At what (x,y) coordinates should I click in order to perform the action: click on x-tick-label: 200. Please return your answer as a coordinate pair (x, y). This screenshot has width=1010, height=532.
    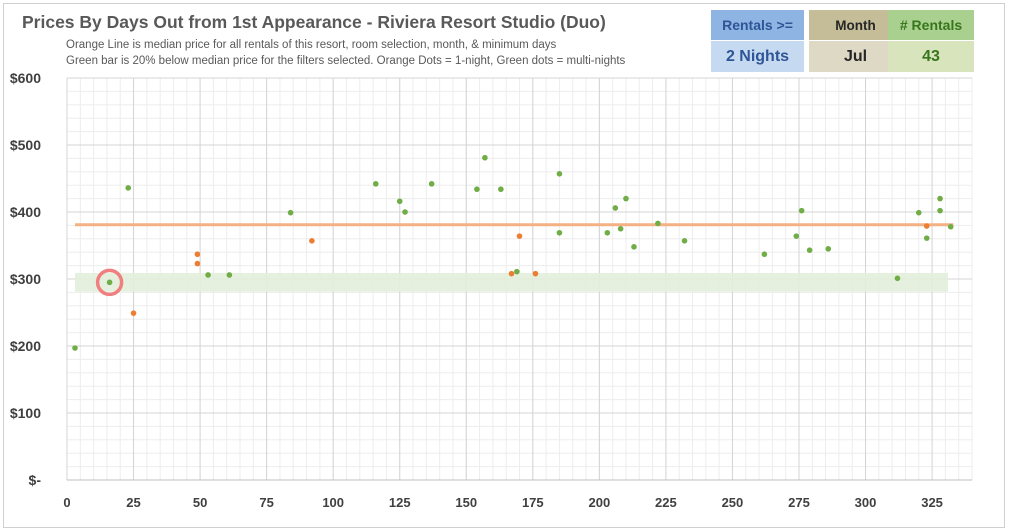
    Looking at the image, I should click on (600, 502).